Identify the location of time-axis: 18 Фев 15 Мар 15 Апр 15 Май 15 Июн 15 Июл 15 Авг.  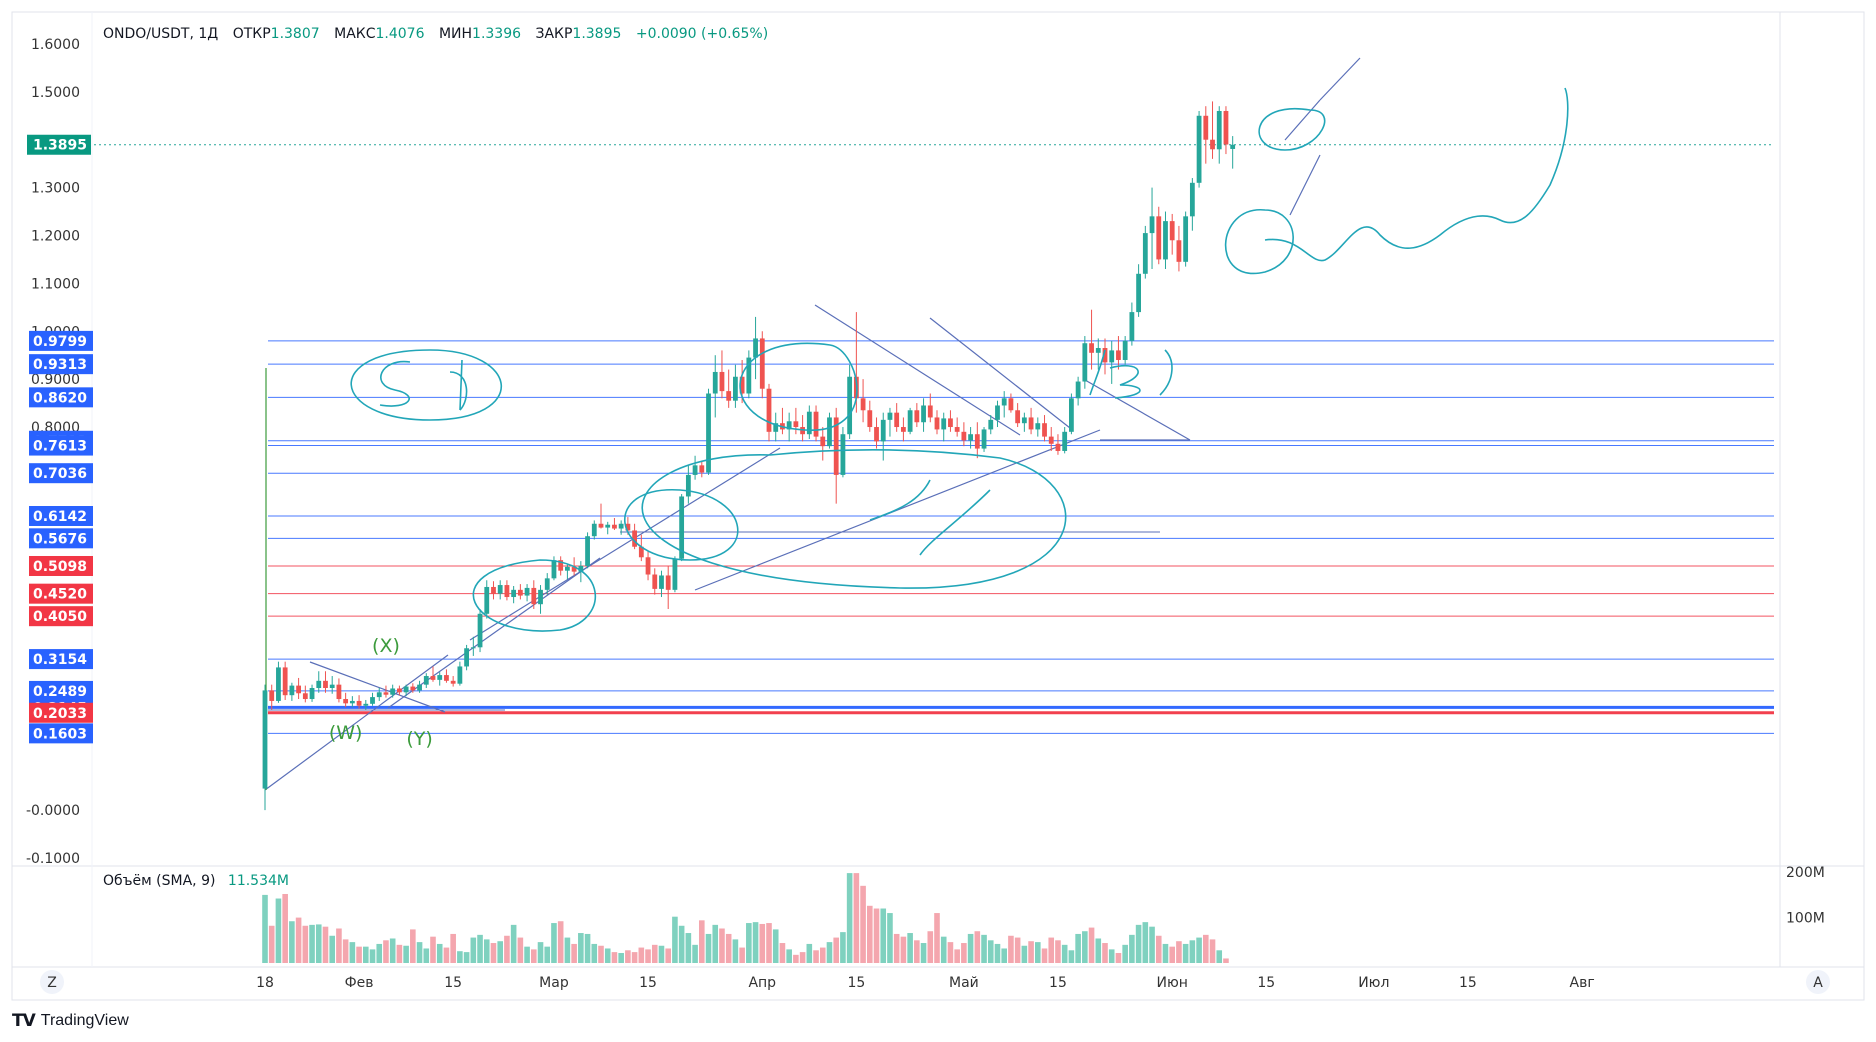
(925, 983).